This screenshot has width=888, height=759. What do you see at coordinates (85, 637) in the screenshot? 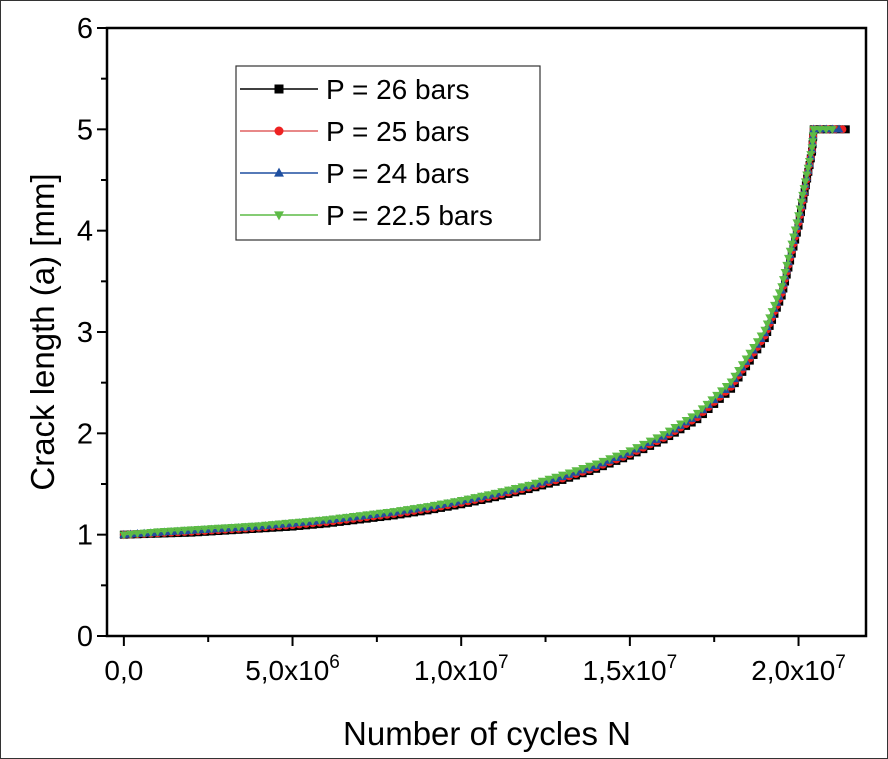
I see `y-tick-label: 0` at bounding box center [85, 637].